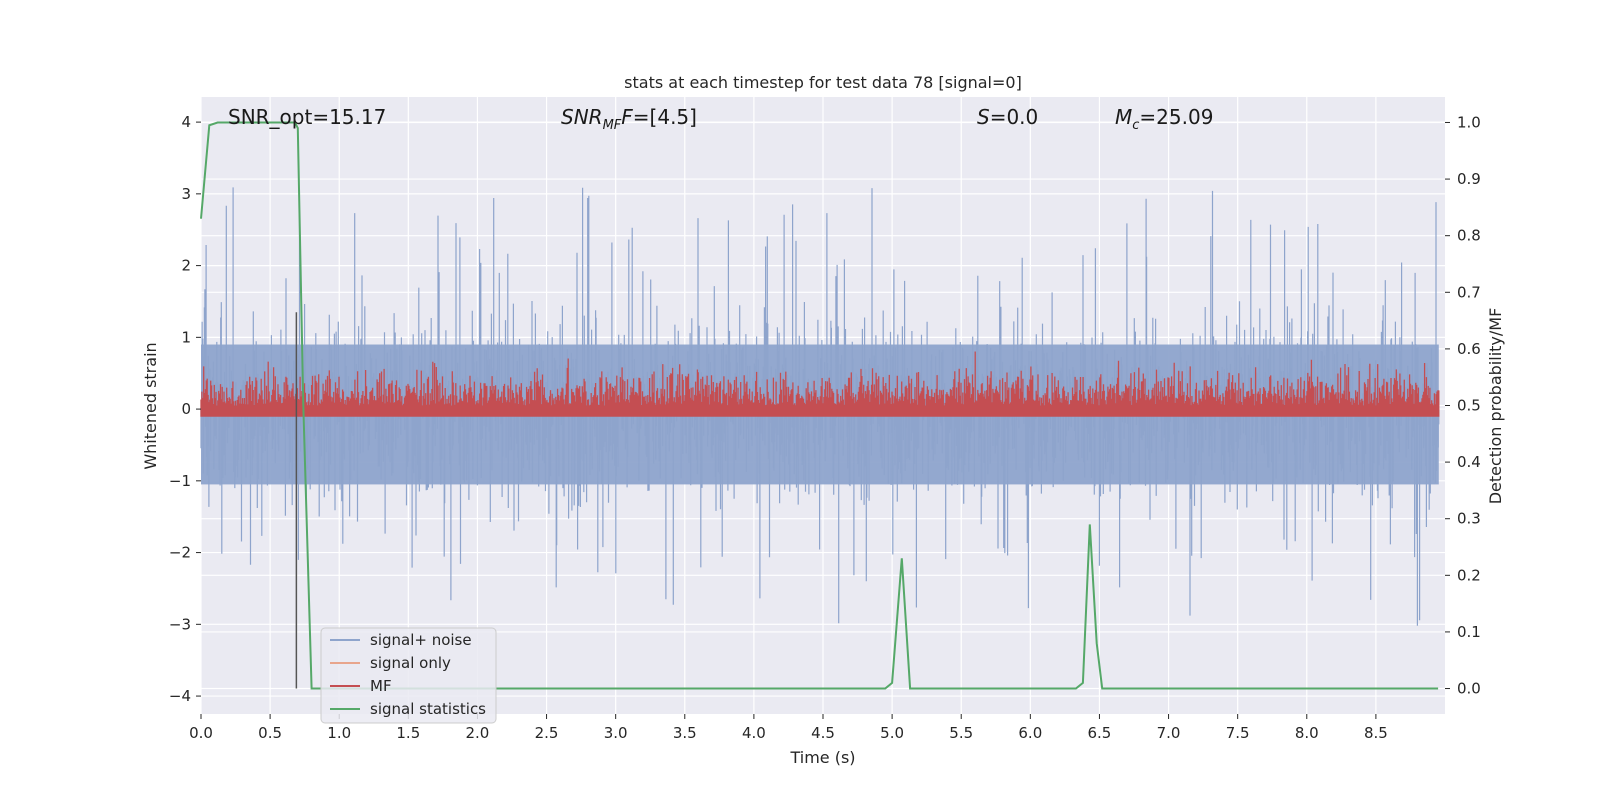 Image resolution: width=1600 pixels, height=800 pixels. Describe the element at coordinates (307, 117) in the screenshot. I see `annotation-snr-opt: SNR_opt=15.17` at that location.